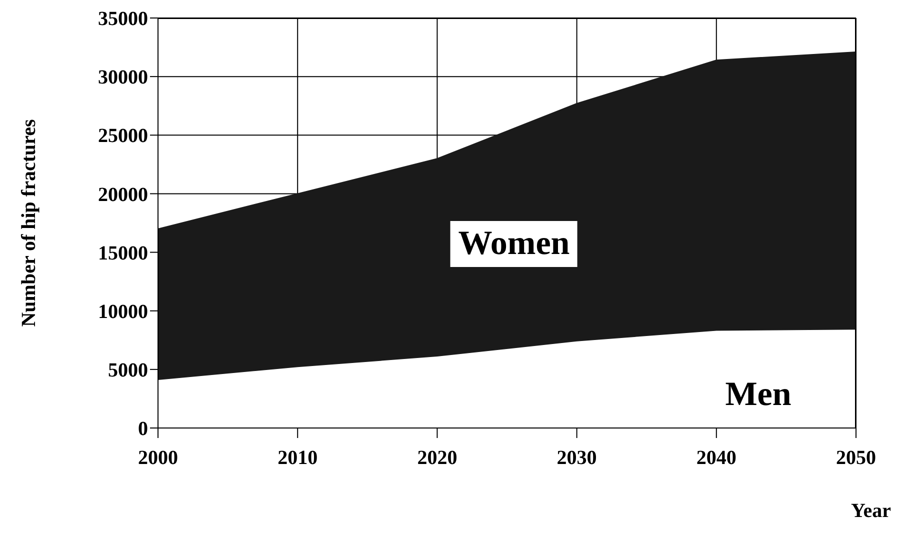  What do you see at coordinates (871, 511) in the screenshot?
I see `x-axis-title: Year` at bounding box center [871, 511].